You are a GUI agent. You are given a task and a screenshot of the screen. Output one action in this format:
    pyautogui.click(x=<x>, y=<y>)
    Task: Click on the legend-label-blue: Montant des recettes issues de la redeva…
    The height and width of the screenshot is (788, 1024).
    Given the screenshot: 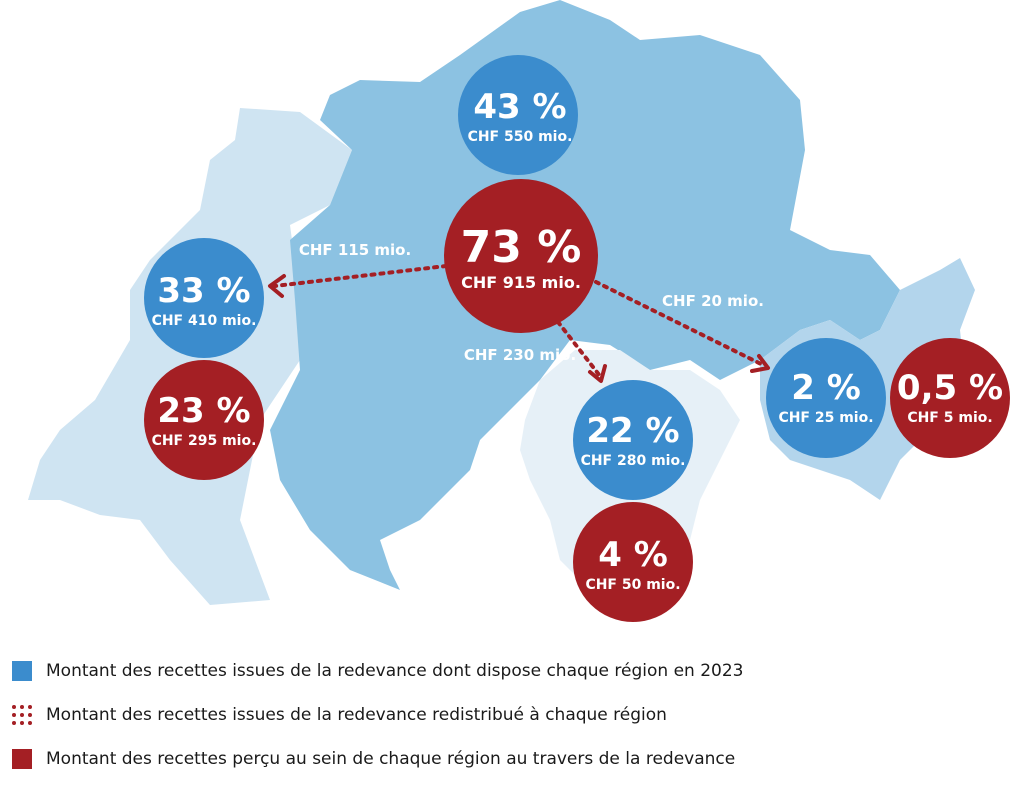 What is the action you would take?
    pyautogui.click(x=395, y=671)
    